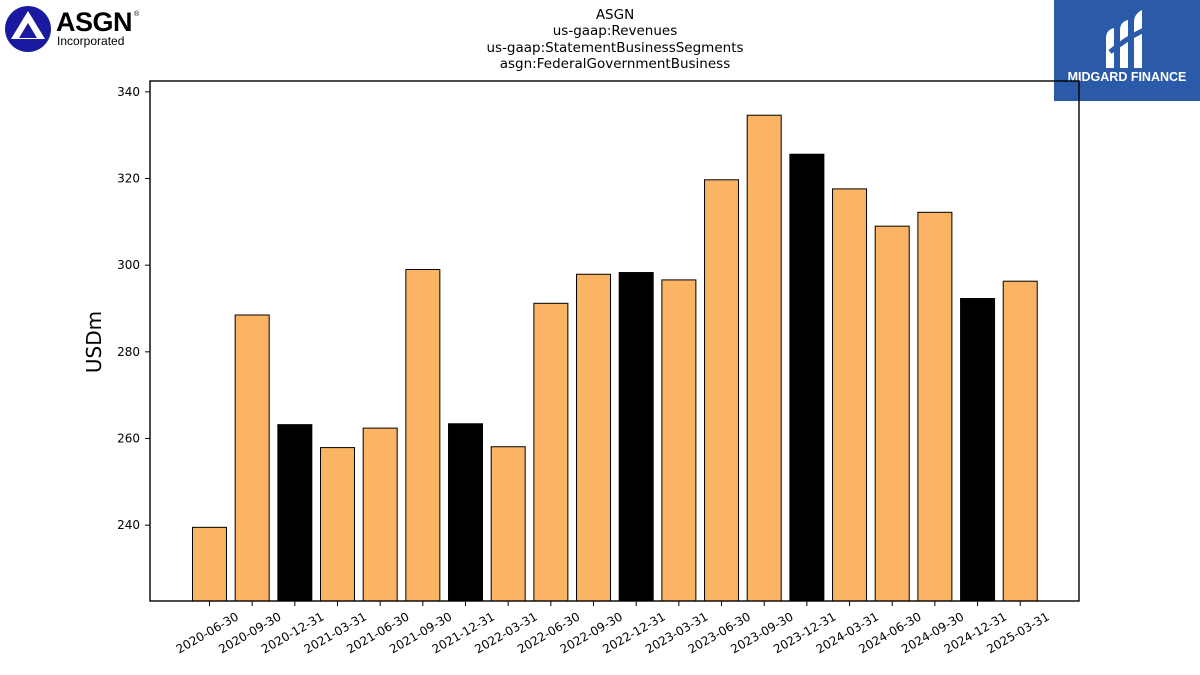 This screenshot has height=675, width=1200. What do you see at coordinates (128, 92) in the screenshot?
I see `y-tick-label-340: 340` at bounding box center [128, 92].